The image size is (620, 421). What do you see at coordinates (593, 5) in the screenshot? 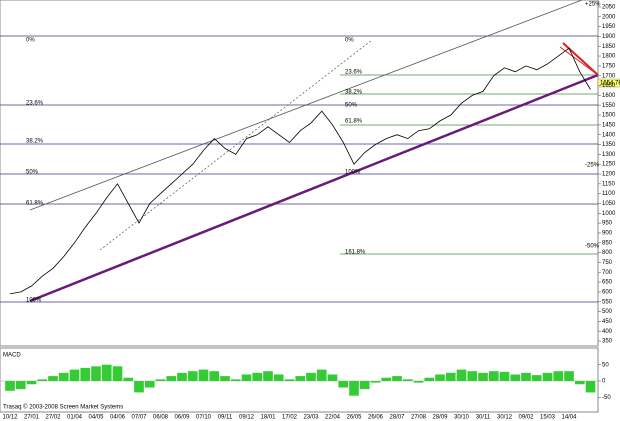
I see `annotation: +25%` at bounding box center [593, 5].